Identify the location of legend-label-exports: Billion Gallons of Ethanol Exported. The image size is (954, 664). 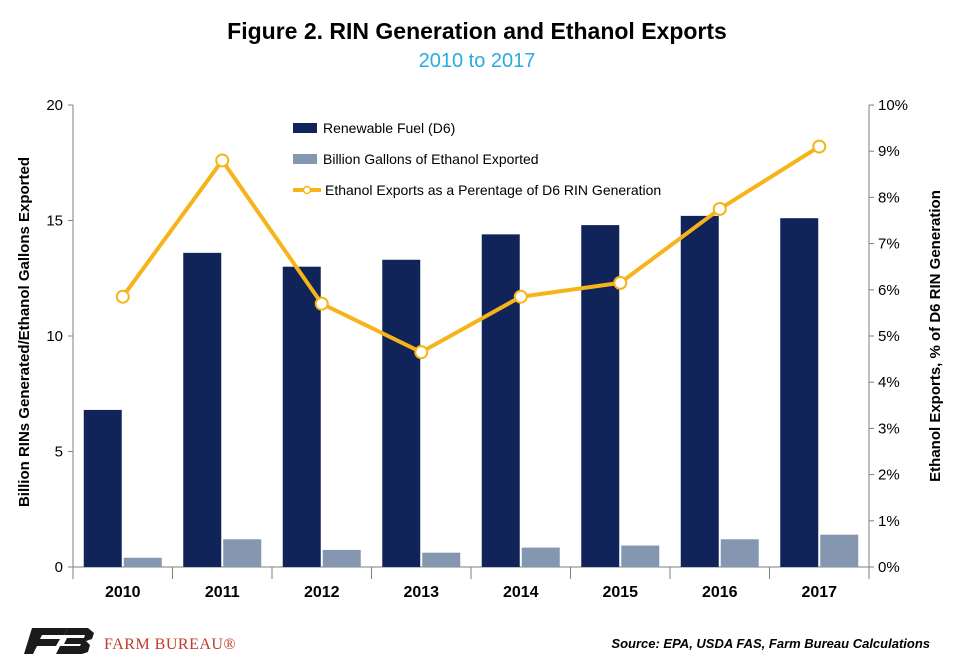
(431, 159).